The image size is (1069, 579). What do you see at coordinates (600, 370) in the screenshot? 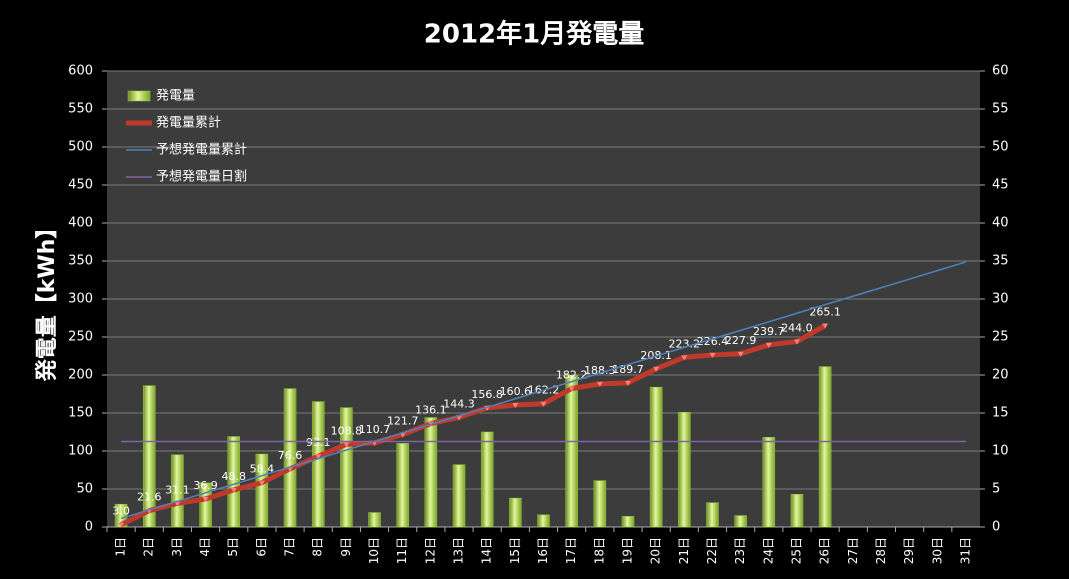
I see `data-label: 188.3` at bounding box center [600, 370].